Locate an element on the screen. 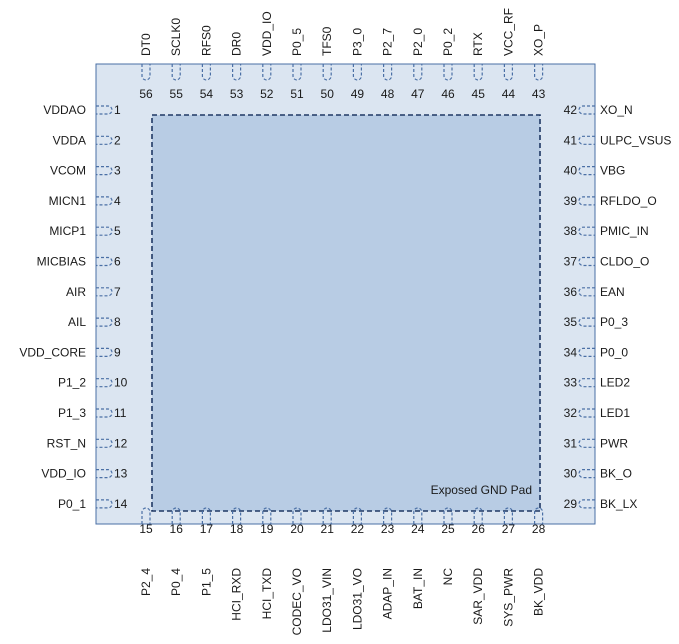 This screenshot has height=644, width=679. pin-signal-label: RTX is located at coordinates (478, 44).